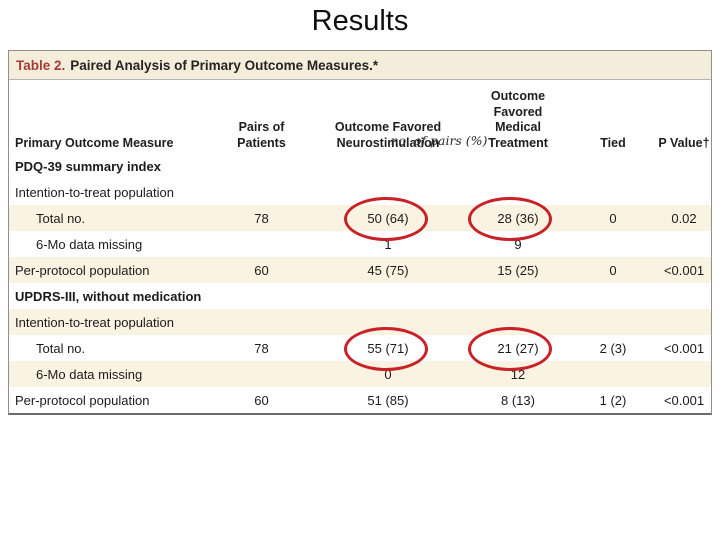 The height and width of the screenshot is (540, 720). I want to click on table-row: Total no. 78 50 (64) 28 (36) 0 0.02, so click(360, 218).